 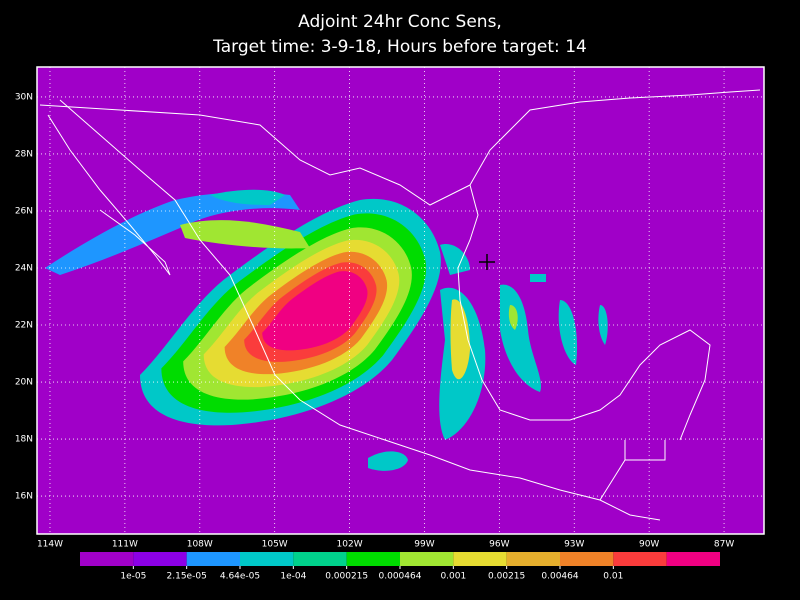 I want to click on lat-tick-label: 18N, so click(x=24, y=440).